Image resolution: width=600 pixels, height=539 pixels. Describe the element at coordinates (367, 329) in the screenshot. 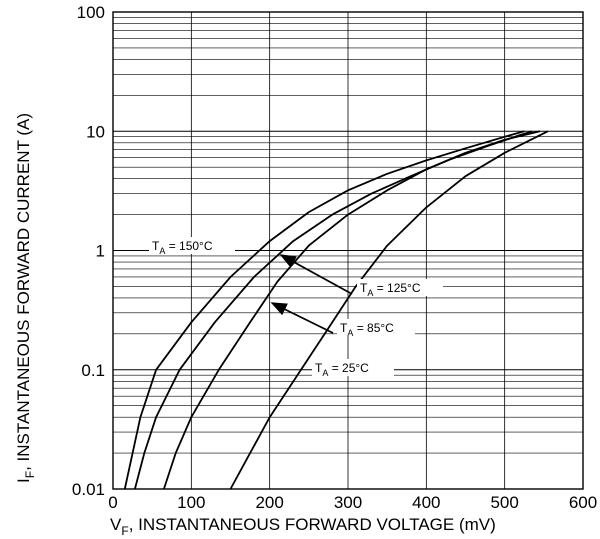

I see `series-label-2: TA = 85°C` at that location.